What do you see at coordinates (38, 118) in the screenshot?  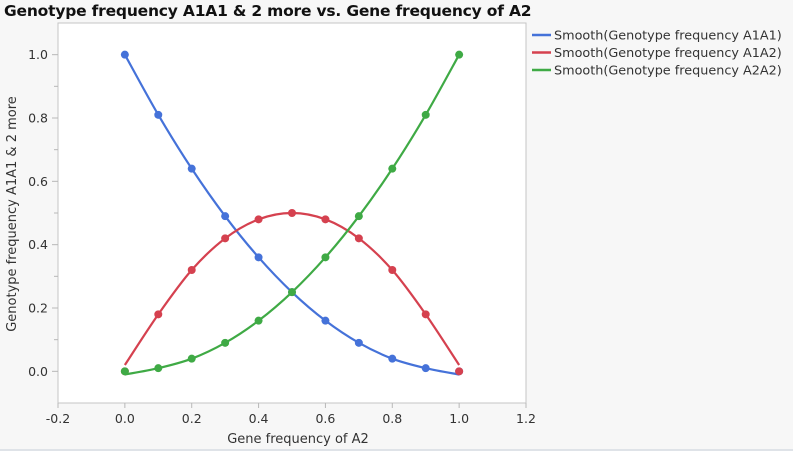 I see `y-tick-label: 0.8` at bounding box center [38, 118].